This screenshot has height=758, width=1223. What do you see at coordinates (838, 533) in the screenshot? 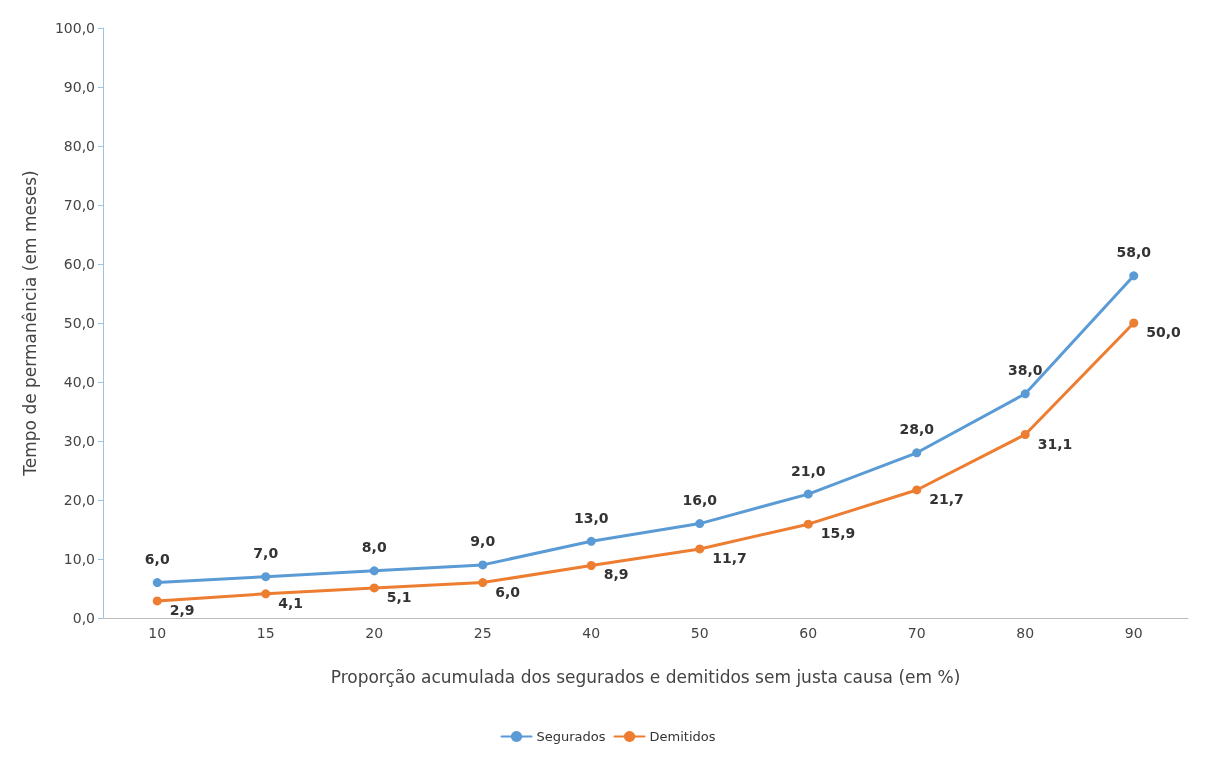
I see `data-label: 15,9` at bounding box center [838, 533].